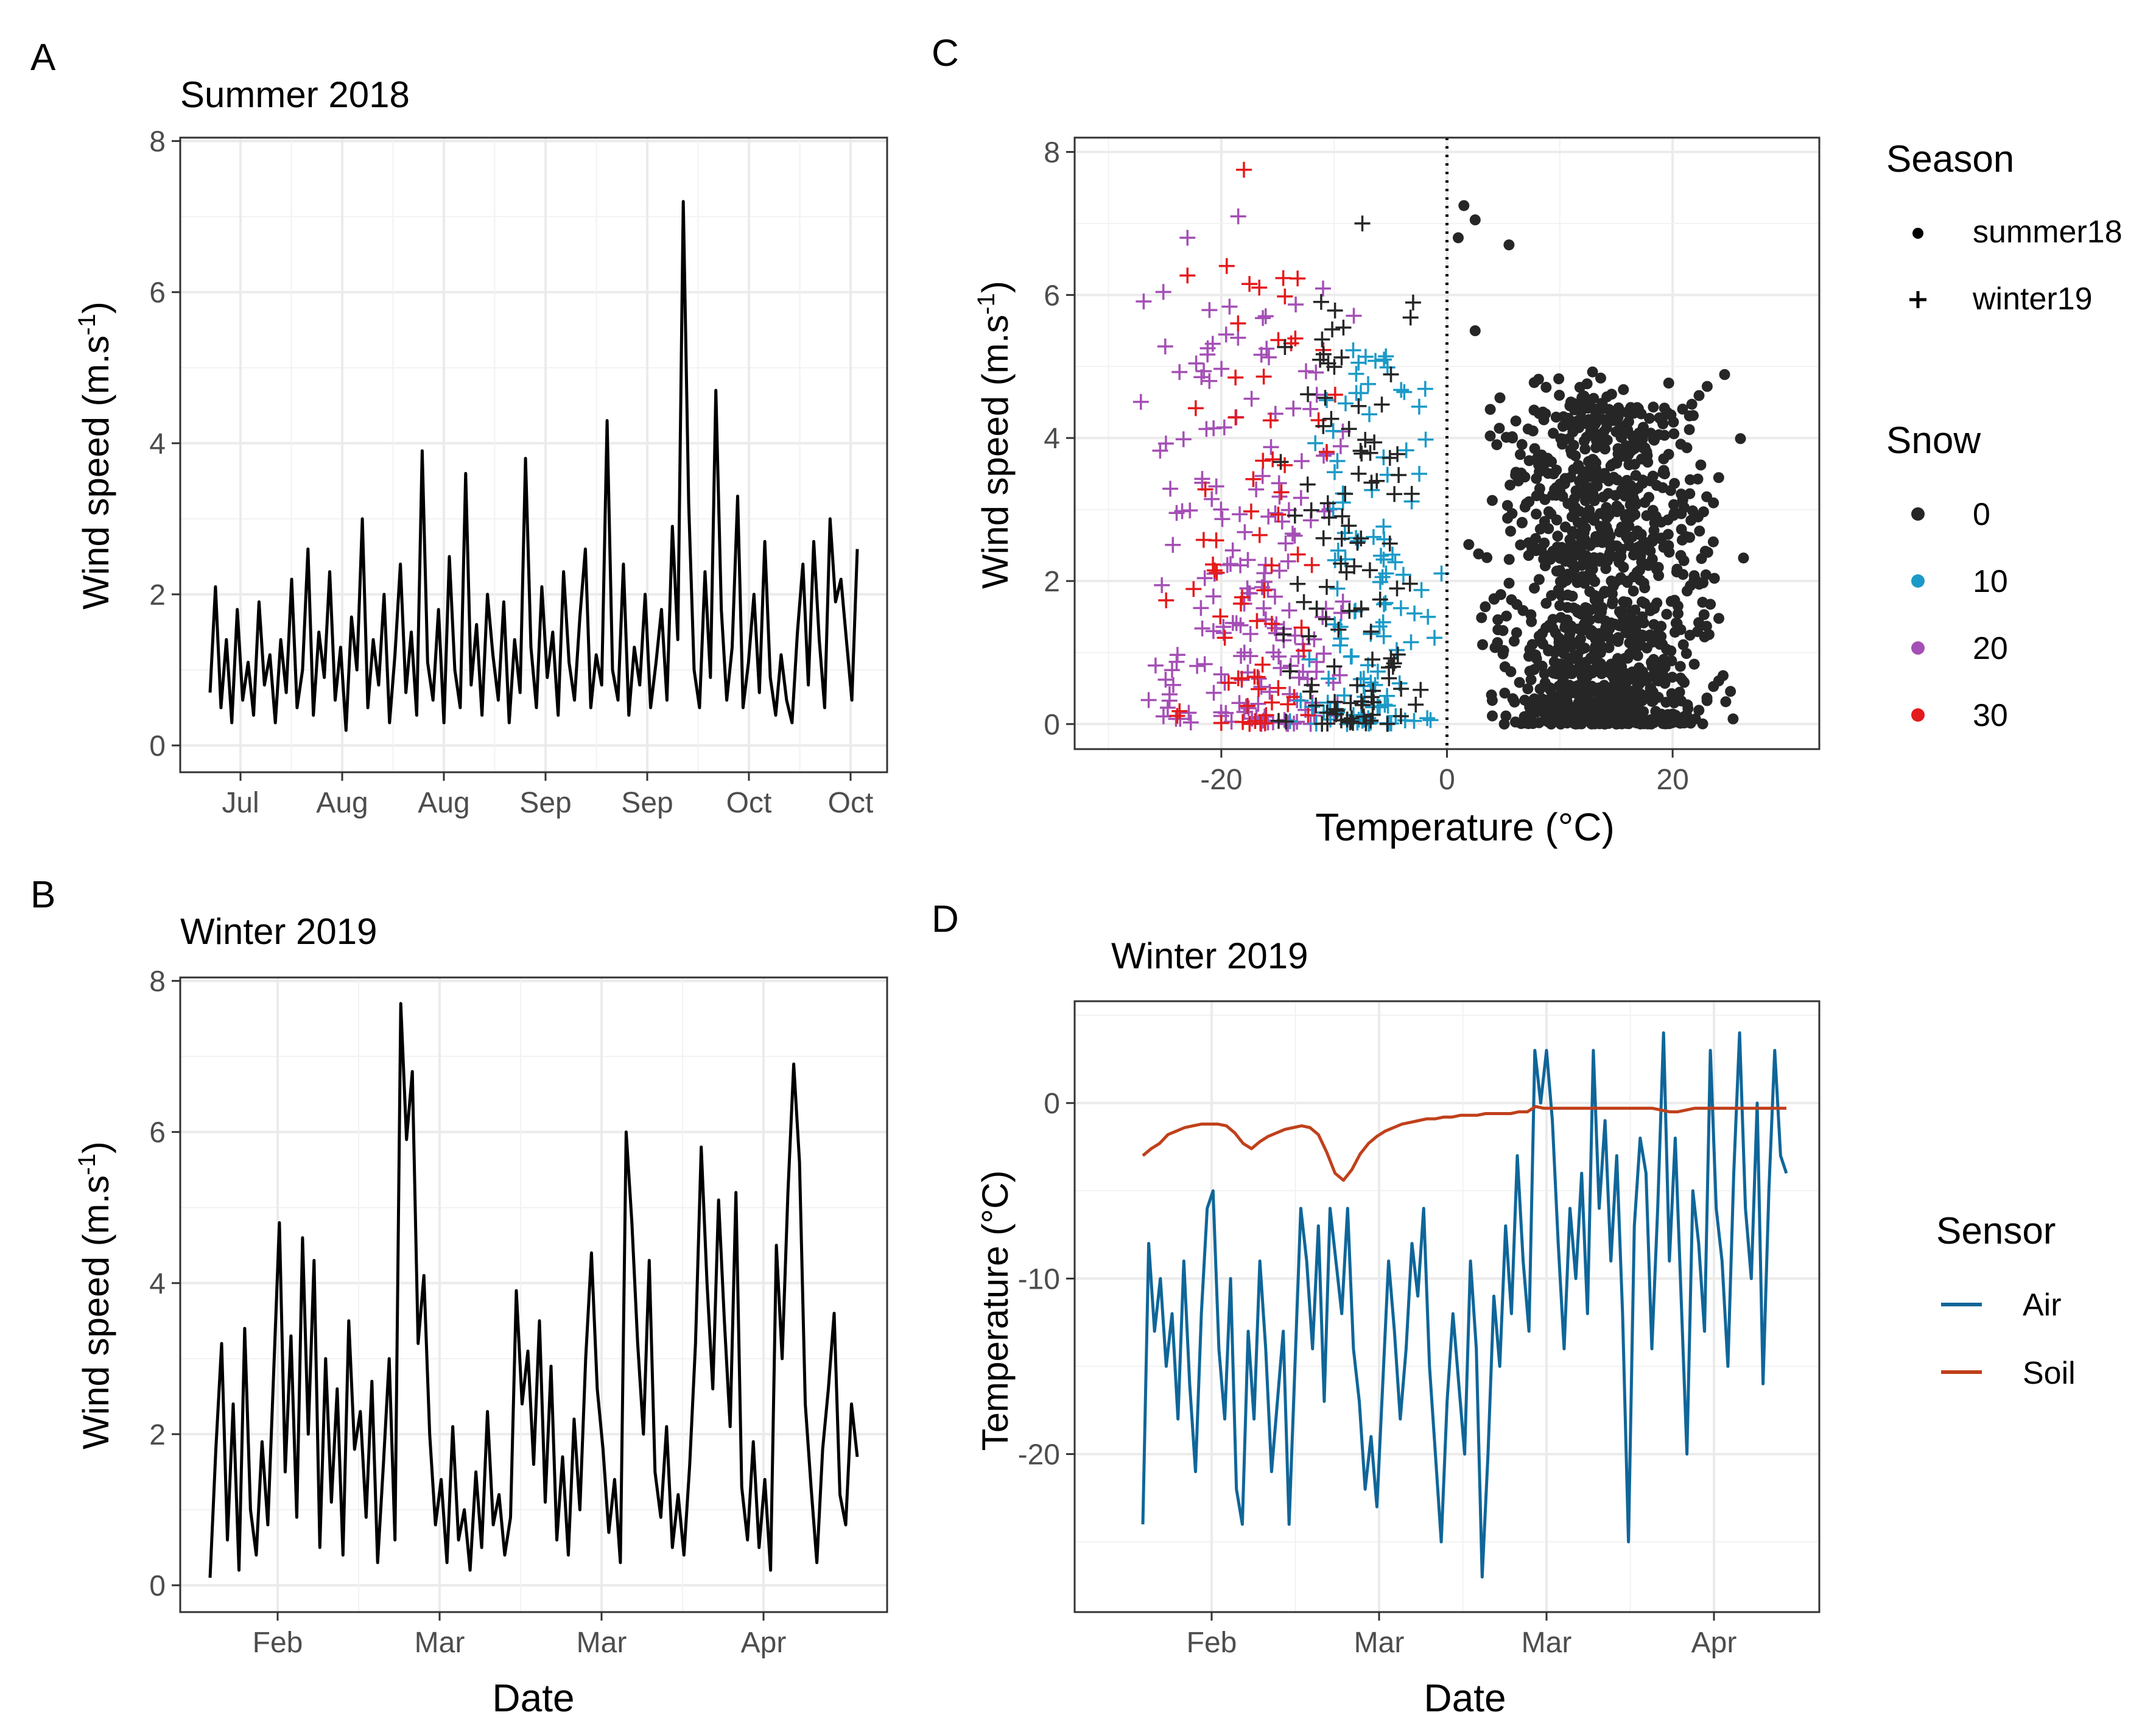  Describe the element at coordinates (440, 1643) in the screenshot. I see `panel-b-x-tick-label: Mar` at that location.